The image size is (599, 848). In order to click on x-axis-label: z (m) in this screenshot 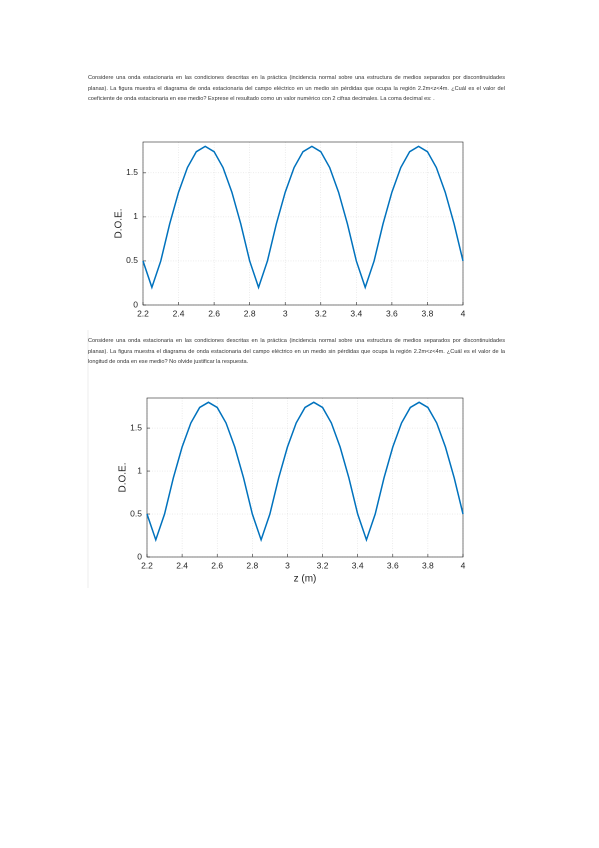, I will do `click(305, 579)`.